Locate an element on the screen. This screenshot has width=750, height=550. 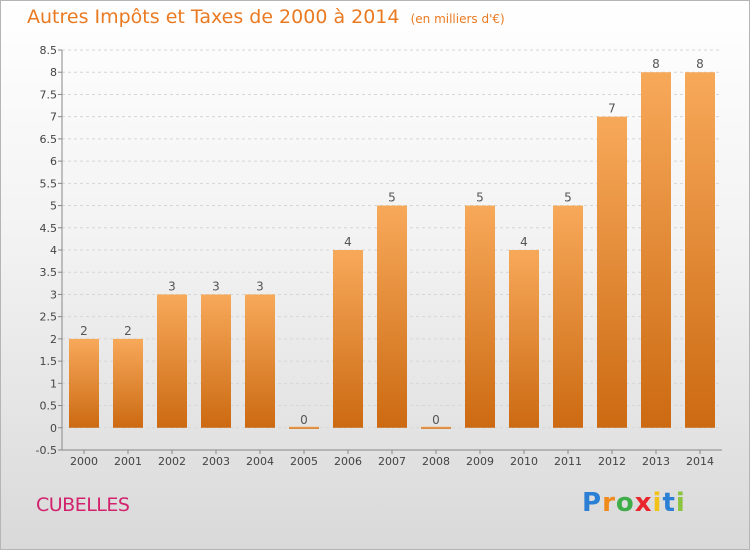
y-tick-label: 1.5 is located at coordinates (49, 361).